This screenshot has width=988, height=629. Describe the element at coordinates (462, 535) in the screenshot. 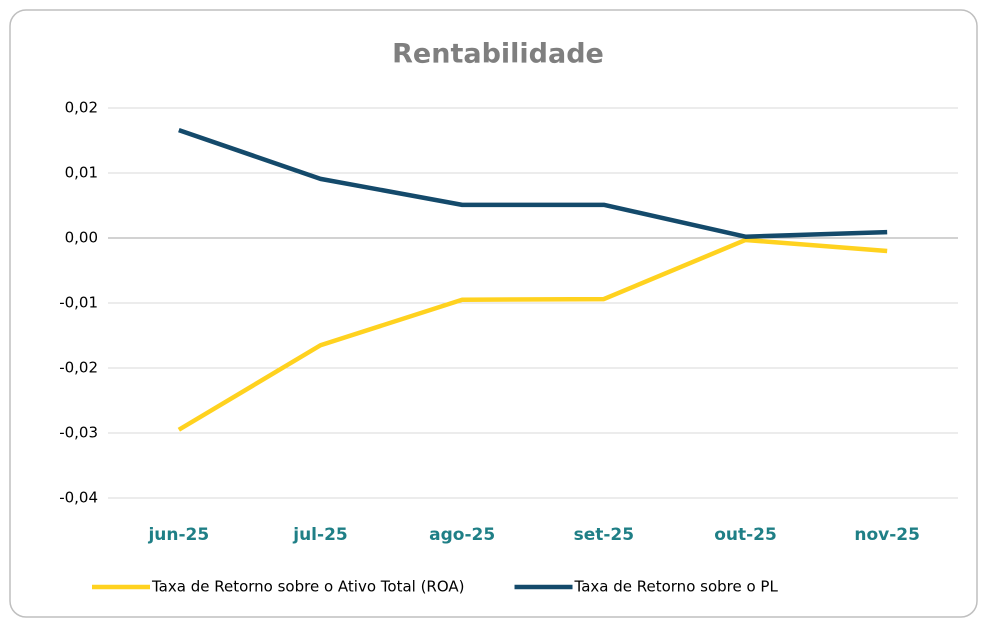

I see `x-tick-label: ago-25` at that location.